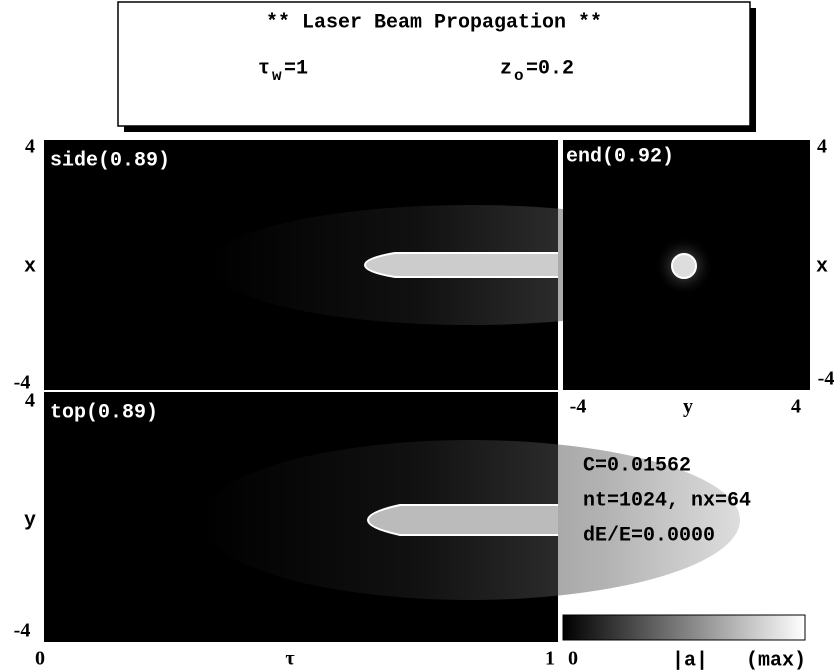 This screenshot has height=672, width=838. I want to click on axis-label: τ, so click(289, 659).